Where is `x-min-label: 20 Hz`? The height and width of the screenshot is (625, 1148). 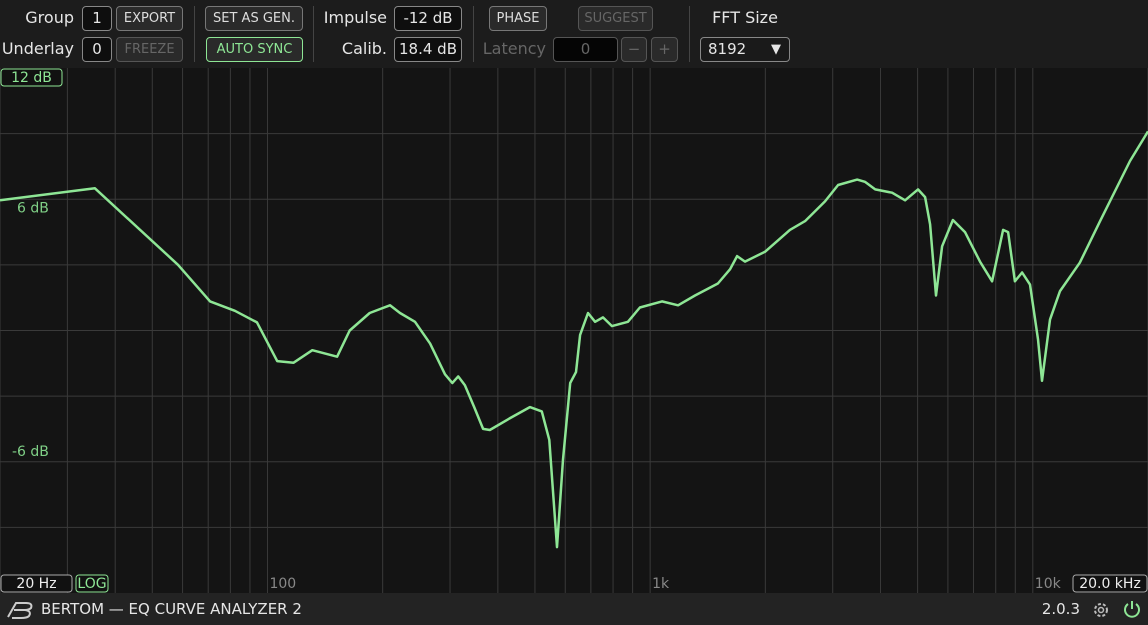
x-min-label: 20 Hz is located at coordinates (36, 583).